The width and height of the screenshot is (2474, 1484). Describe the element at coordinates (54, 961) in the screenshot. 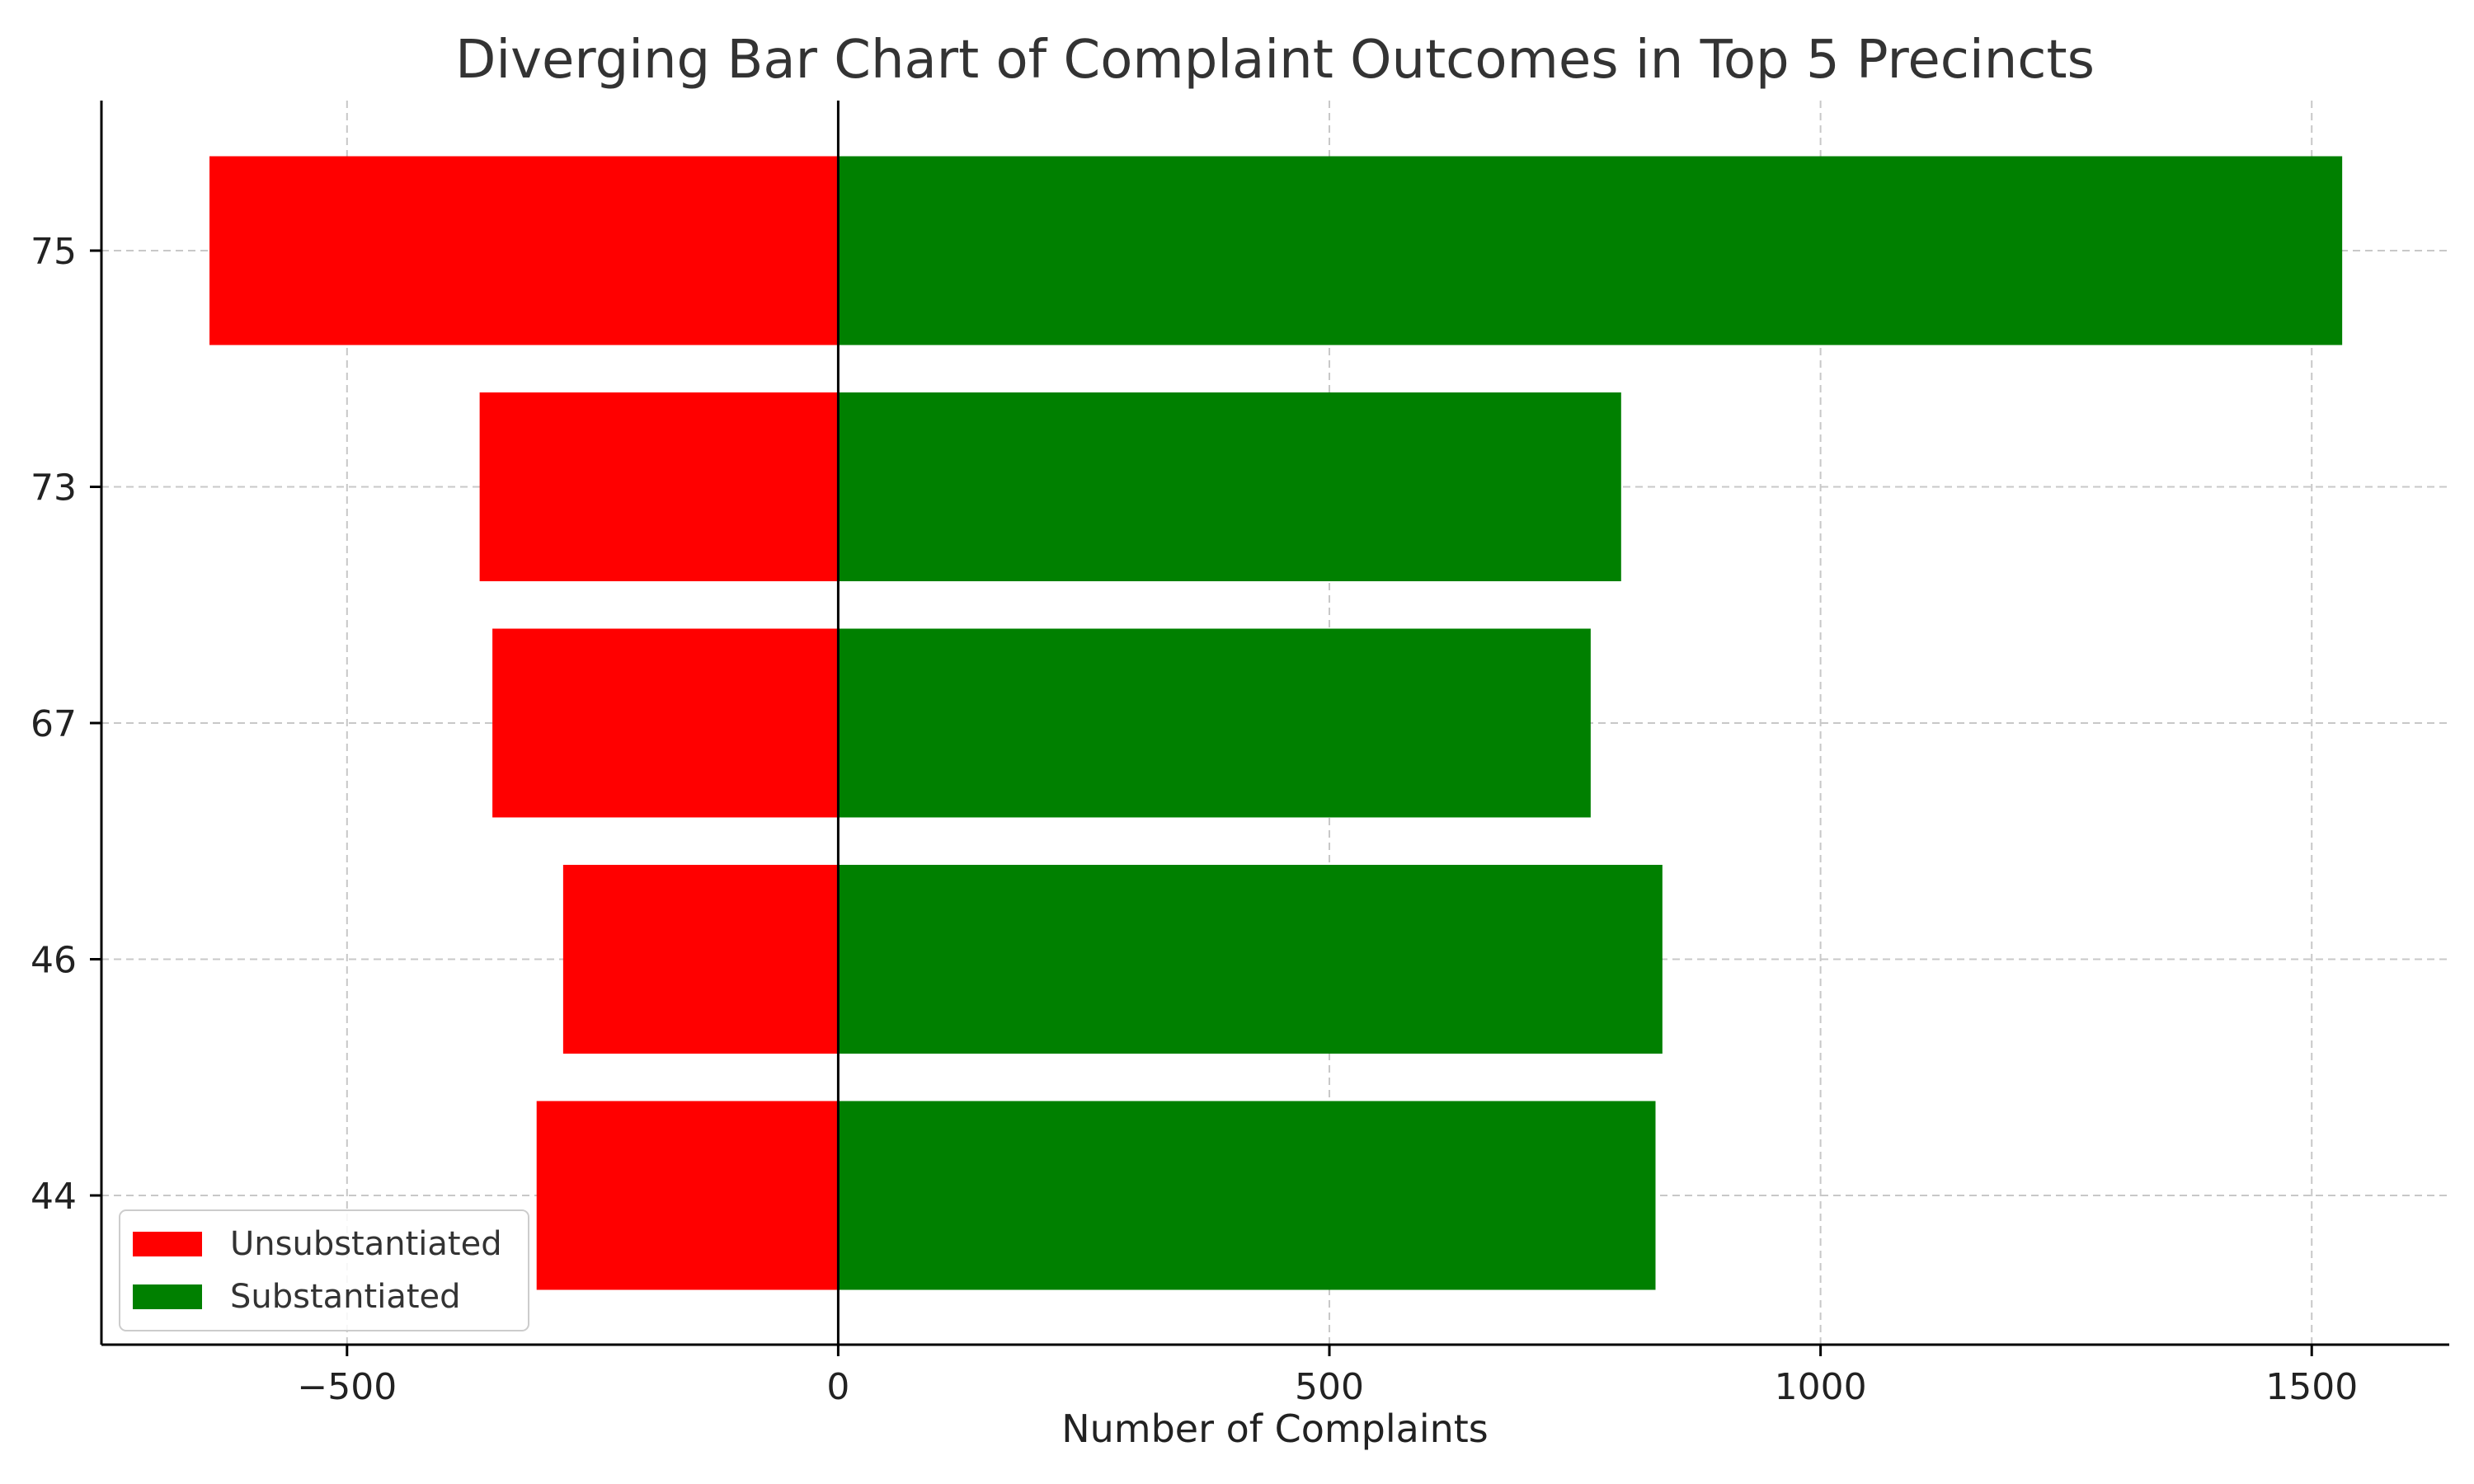

I see `y-tick-label: 46` at that location.